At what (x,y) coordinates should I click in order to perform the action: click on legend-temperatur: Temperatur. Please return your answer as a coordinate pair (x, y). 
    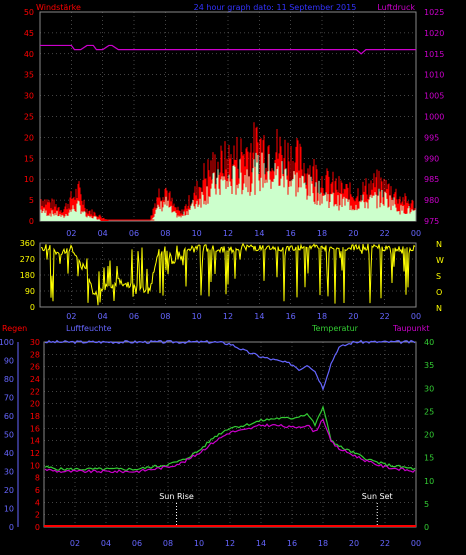
    Looking at the image, I should click on (335, 328).